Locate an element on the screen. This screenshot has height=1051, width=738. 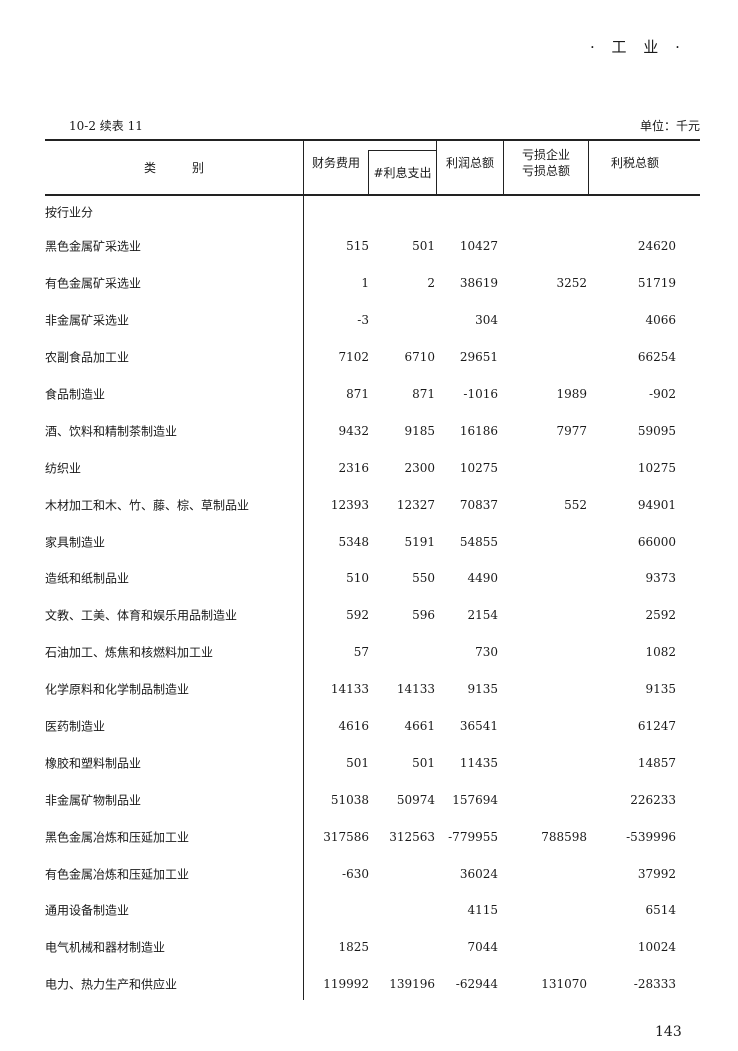
cell-value: 552 is located at coordinates (575, 504).